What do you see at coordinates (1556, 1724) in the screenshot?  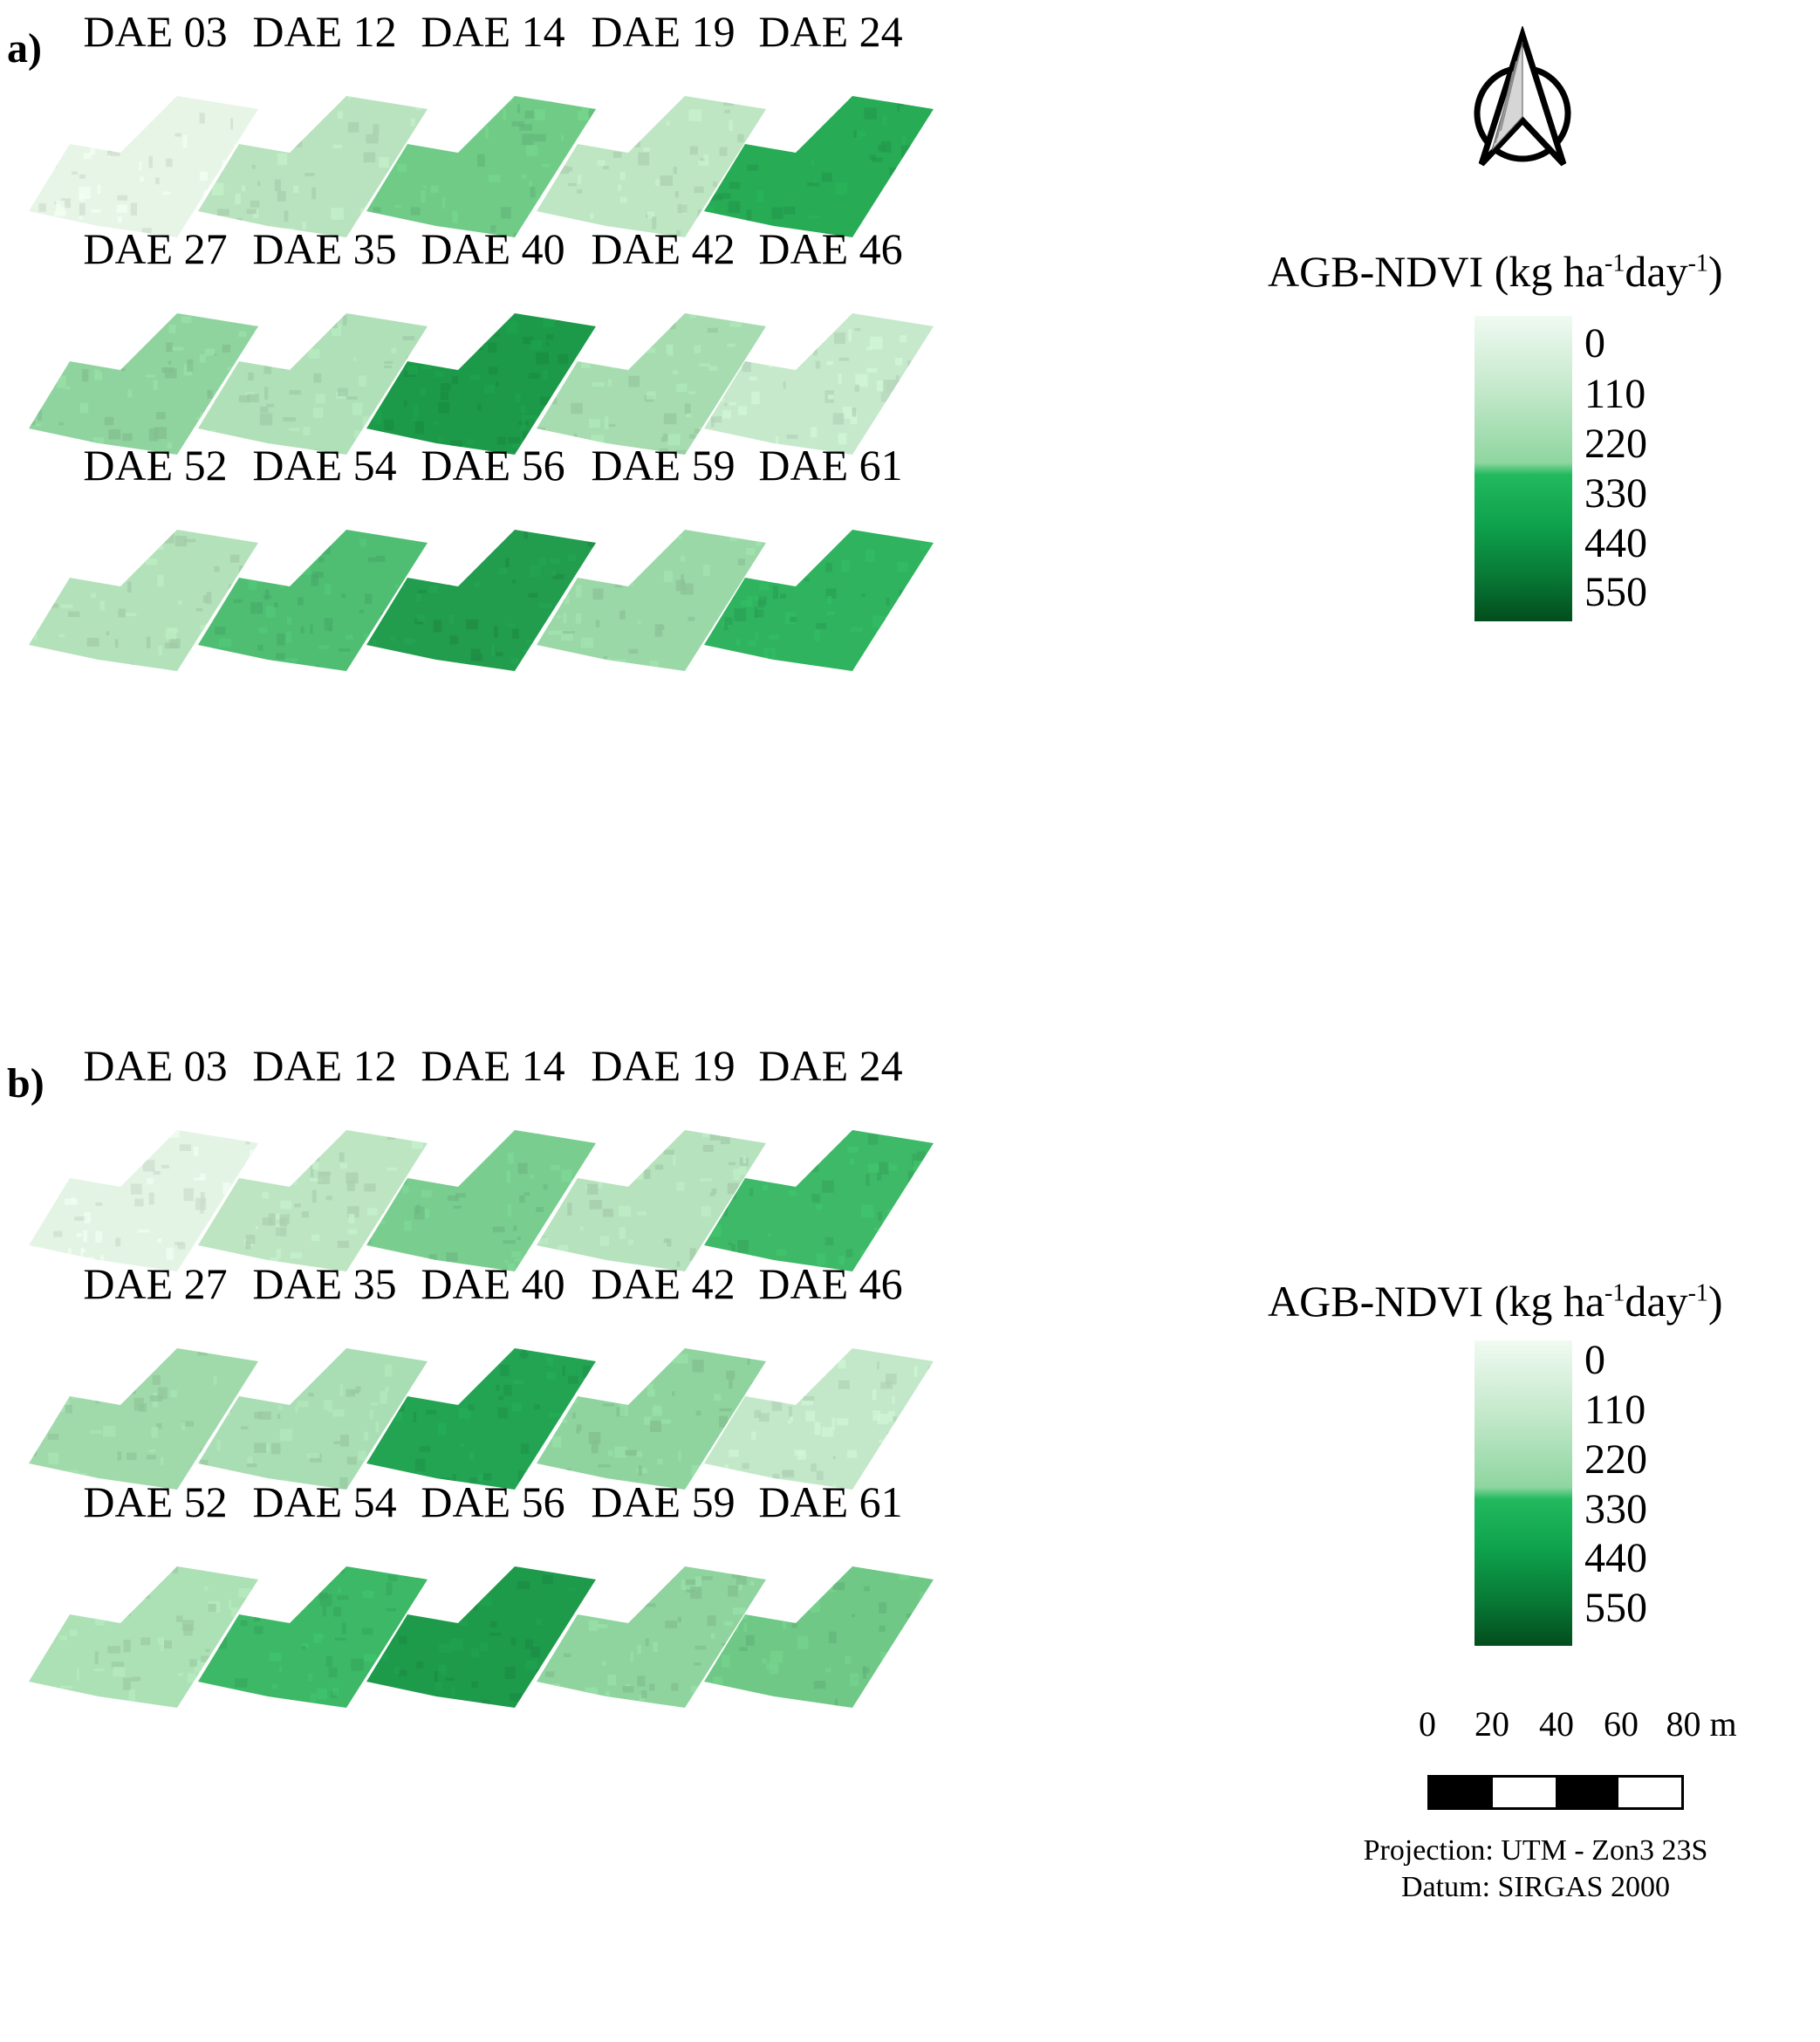 I see `scale-label: 40` at bounding box center [1556, 1724].